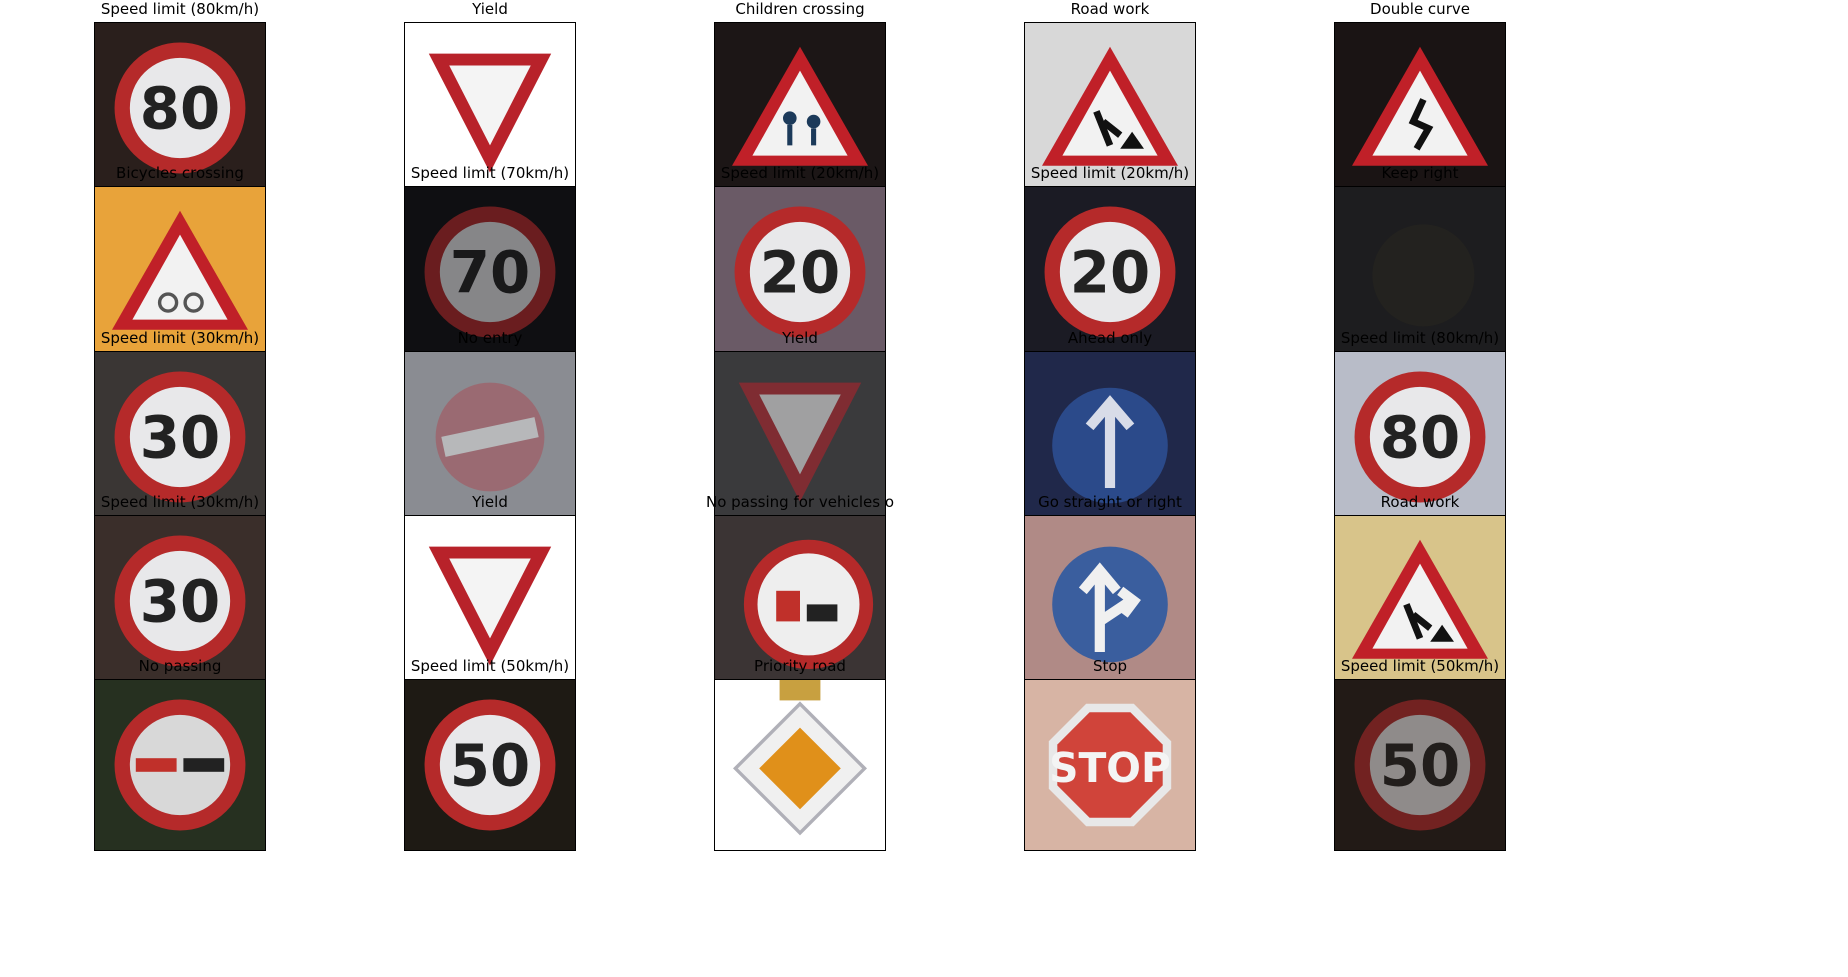 The height and width of the screenshot is (977, 1848). I want to click on cell-title: Double curve, so click(1420, 9).